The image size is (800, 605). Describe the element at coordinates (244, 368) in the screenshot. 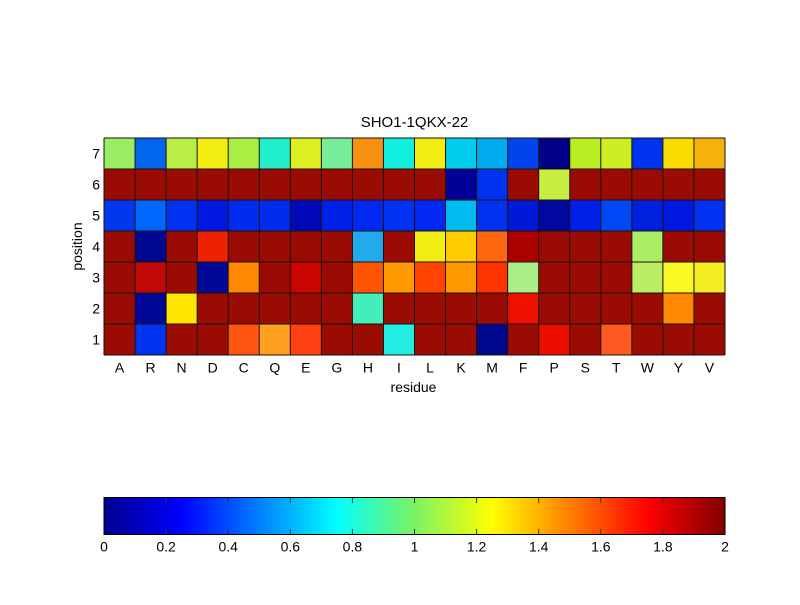

I see `svg-text: C` at that location.